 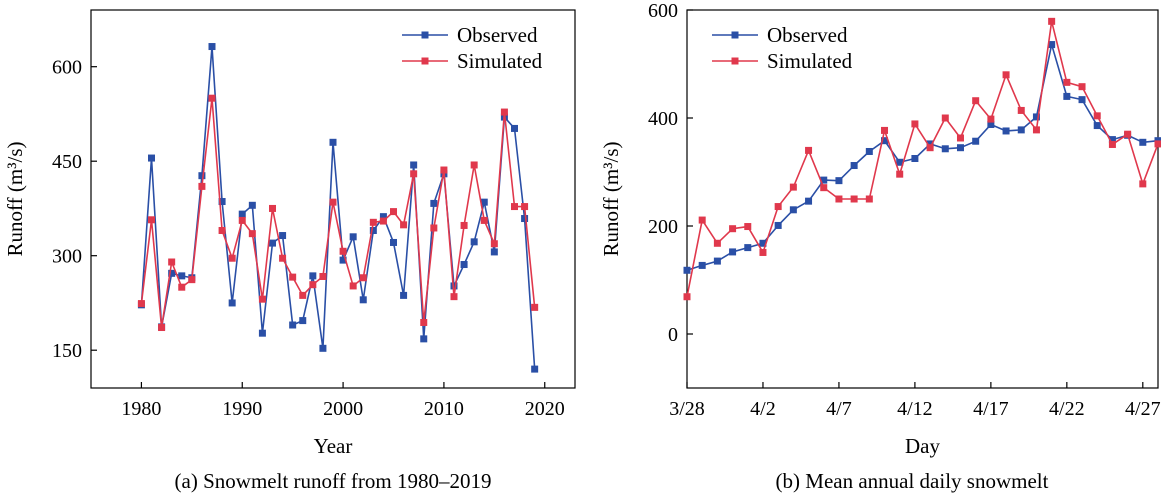 I want to click on y-tick-label: 200, so click(x=663, y=227).